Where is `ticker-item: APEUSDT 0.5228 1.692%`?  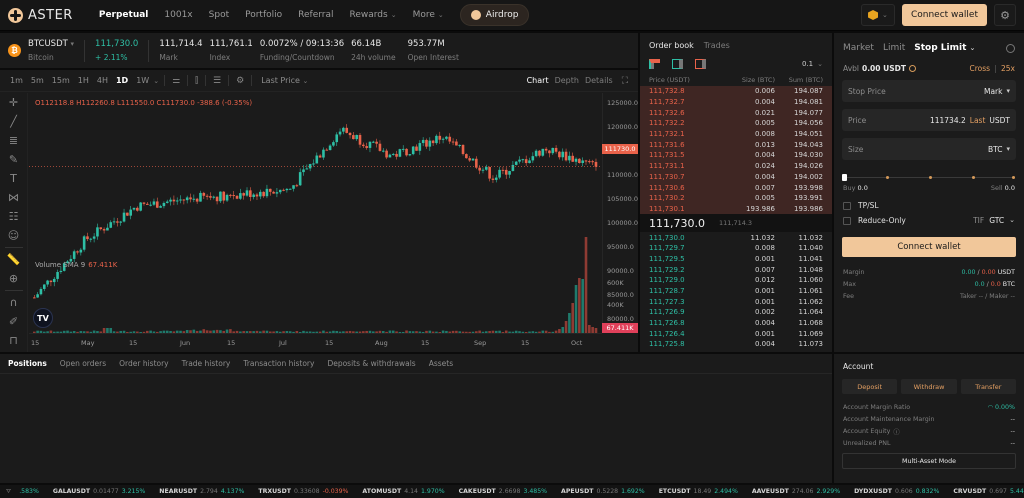
ticker-item: APEUSDT 0.5228 1.692% is located at coordinates (603, 491).